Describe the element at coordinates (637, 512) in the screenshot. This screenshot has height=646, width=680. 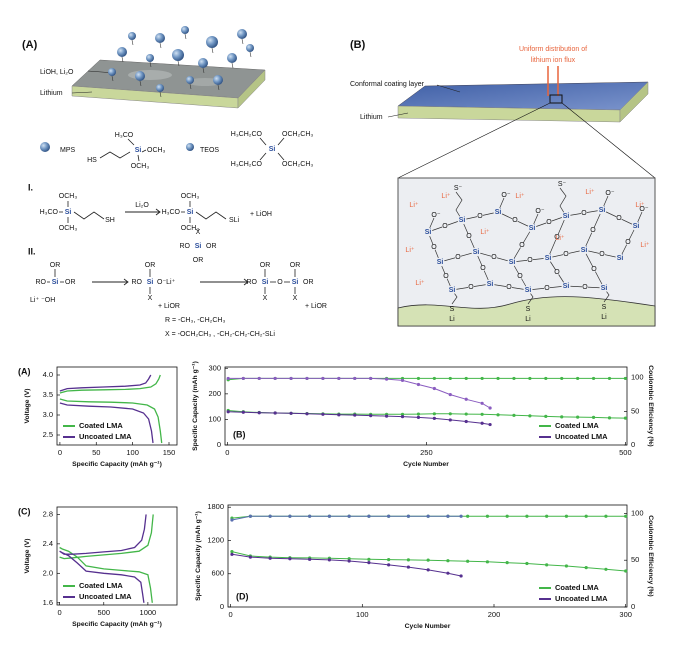
I see `y2-tick-label: 100` at that location.